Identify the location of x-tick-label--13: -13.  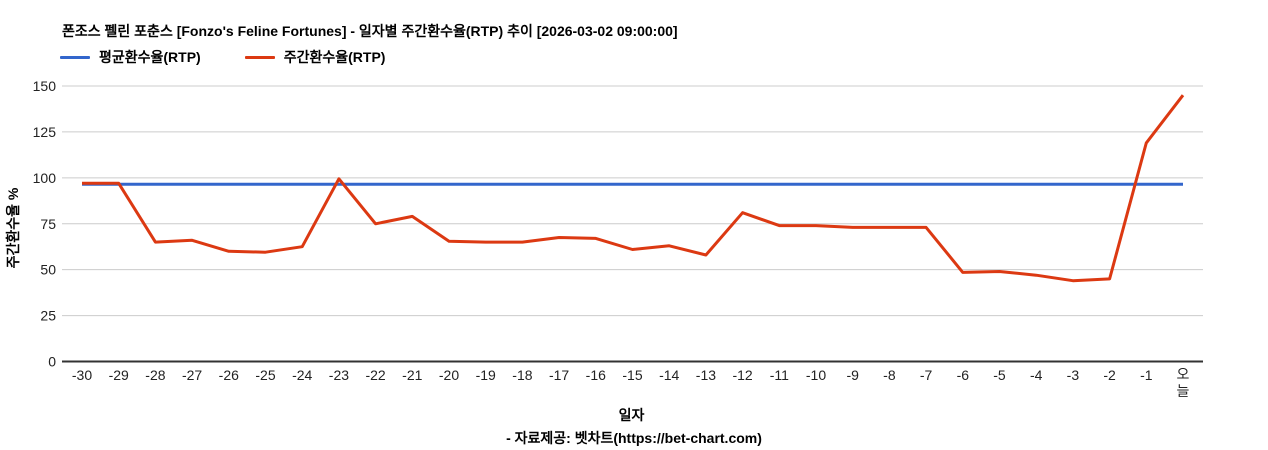
(706, 375).